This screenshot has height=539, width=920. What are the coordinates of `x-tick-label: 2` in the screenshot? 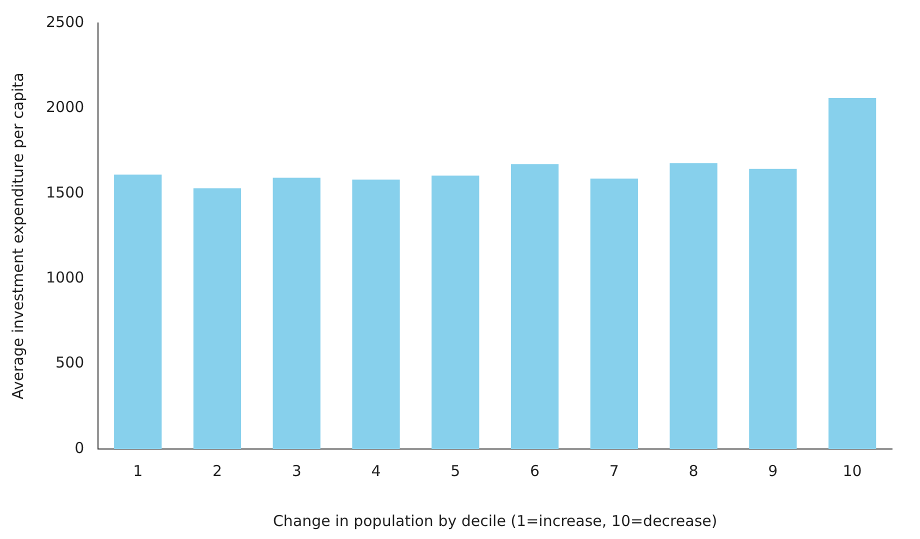 It's located at (217, 471).